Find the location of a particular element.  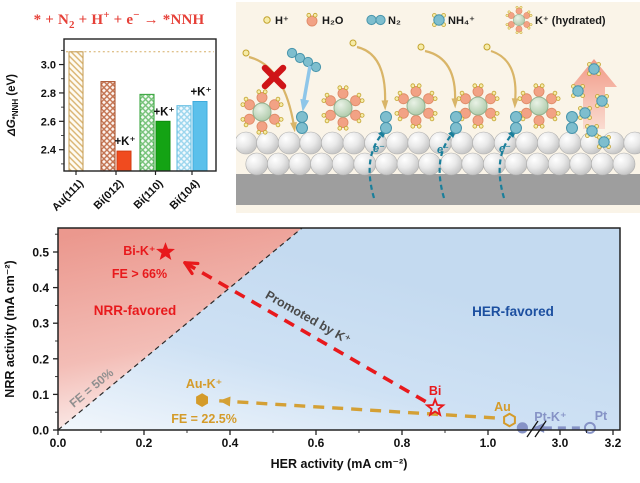

y-tick-label: 0.3 is located at coordinates (40, 324).